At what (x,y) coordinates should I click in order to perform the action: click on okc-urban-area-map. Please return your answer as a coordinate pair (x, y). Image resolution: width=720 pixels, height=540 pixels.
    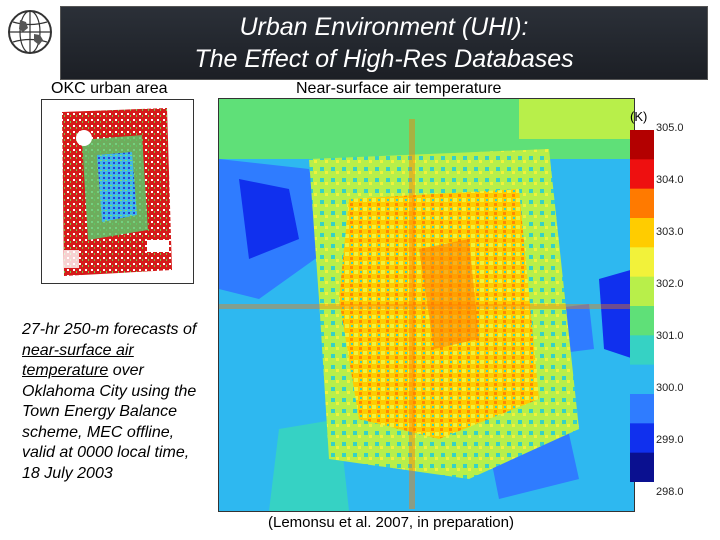
    Looking at the image, I should click on (117, 191).